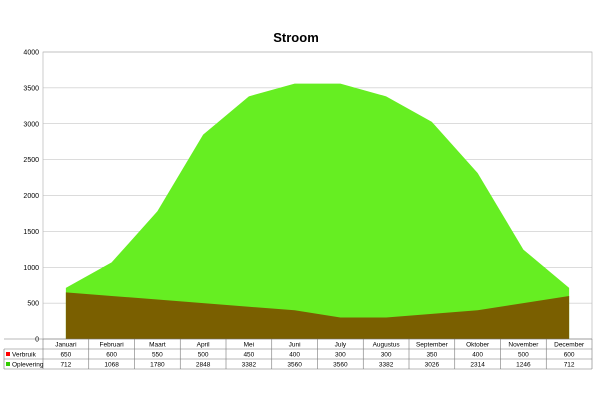  Describe the element at coordinates (431, 355) in the screenshot. I see `data-label: 350` at that location.